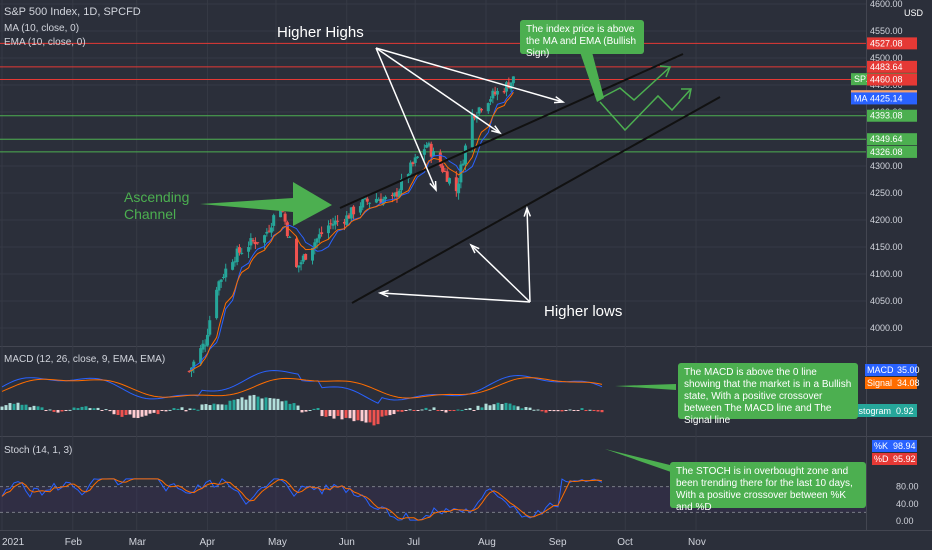 The height and width of the screenshot is (550, 932). I want to click on x-tick-label: Jun, so click(347, 542).